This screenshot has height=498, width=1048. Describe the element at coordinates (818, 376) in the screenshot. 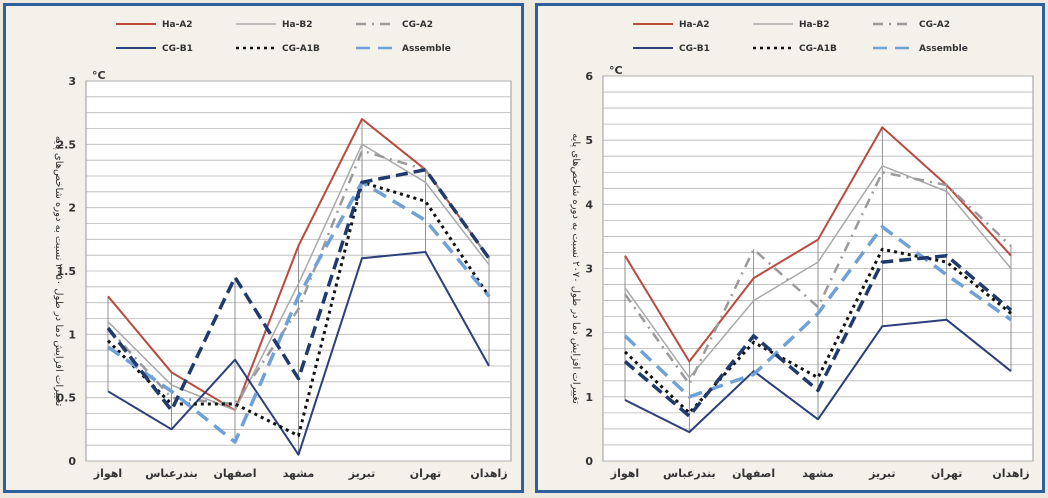

I see `series-line-cg-b1` at that location.